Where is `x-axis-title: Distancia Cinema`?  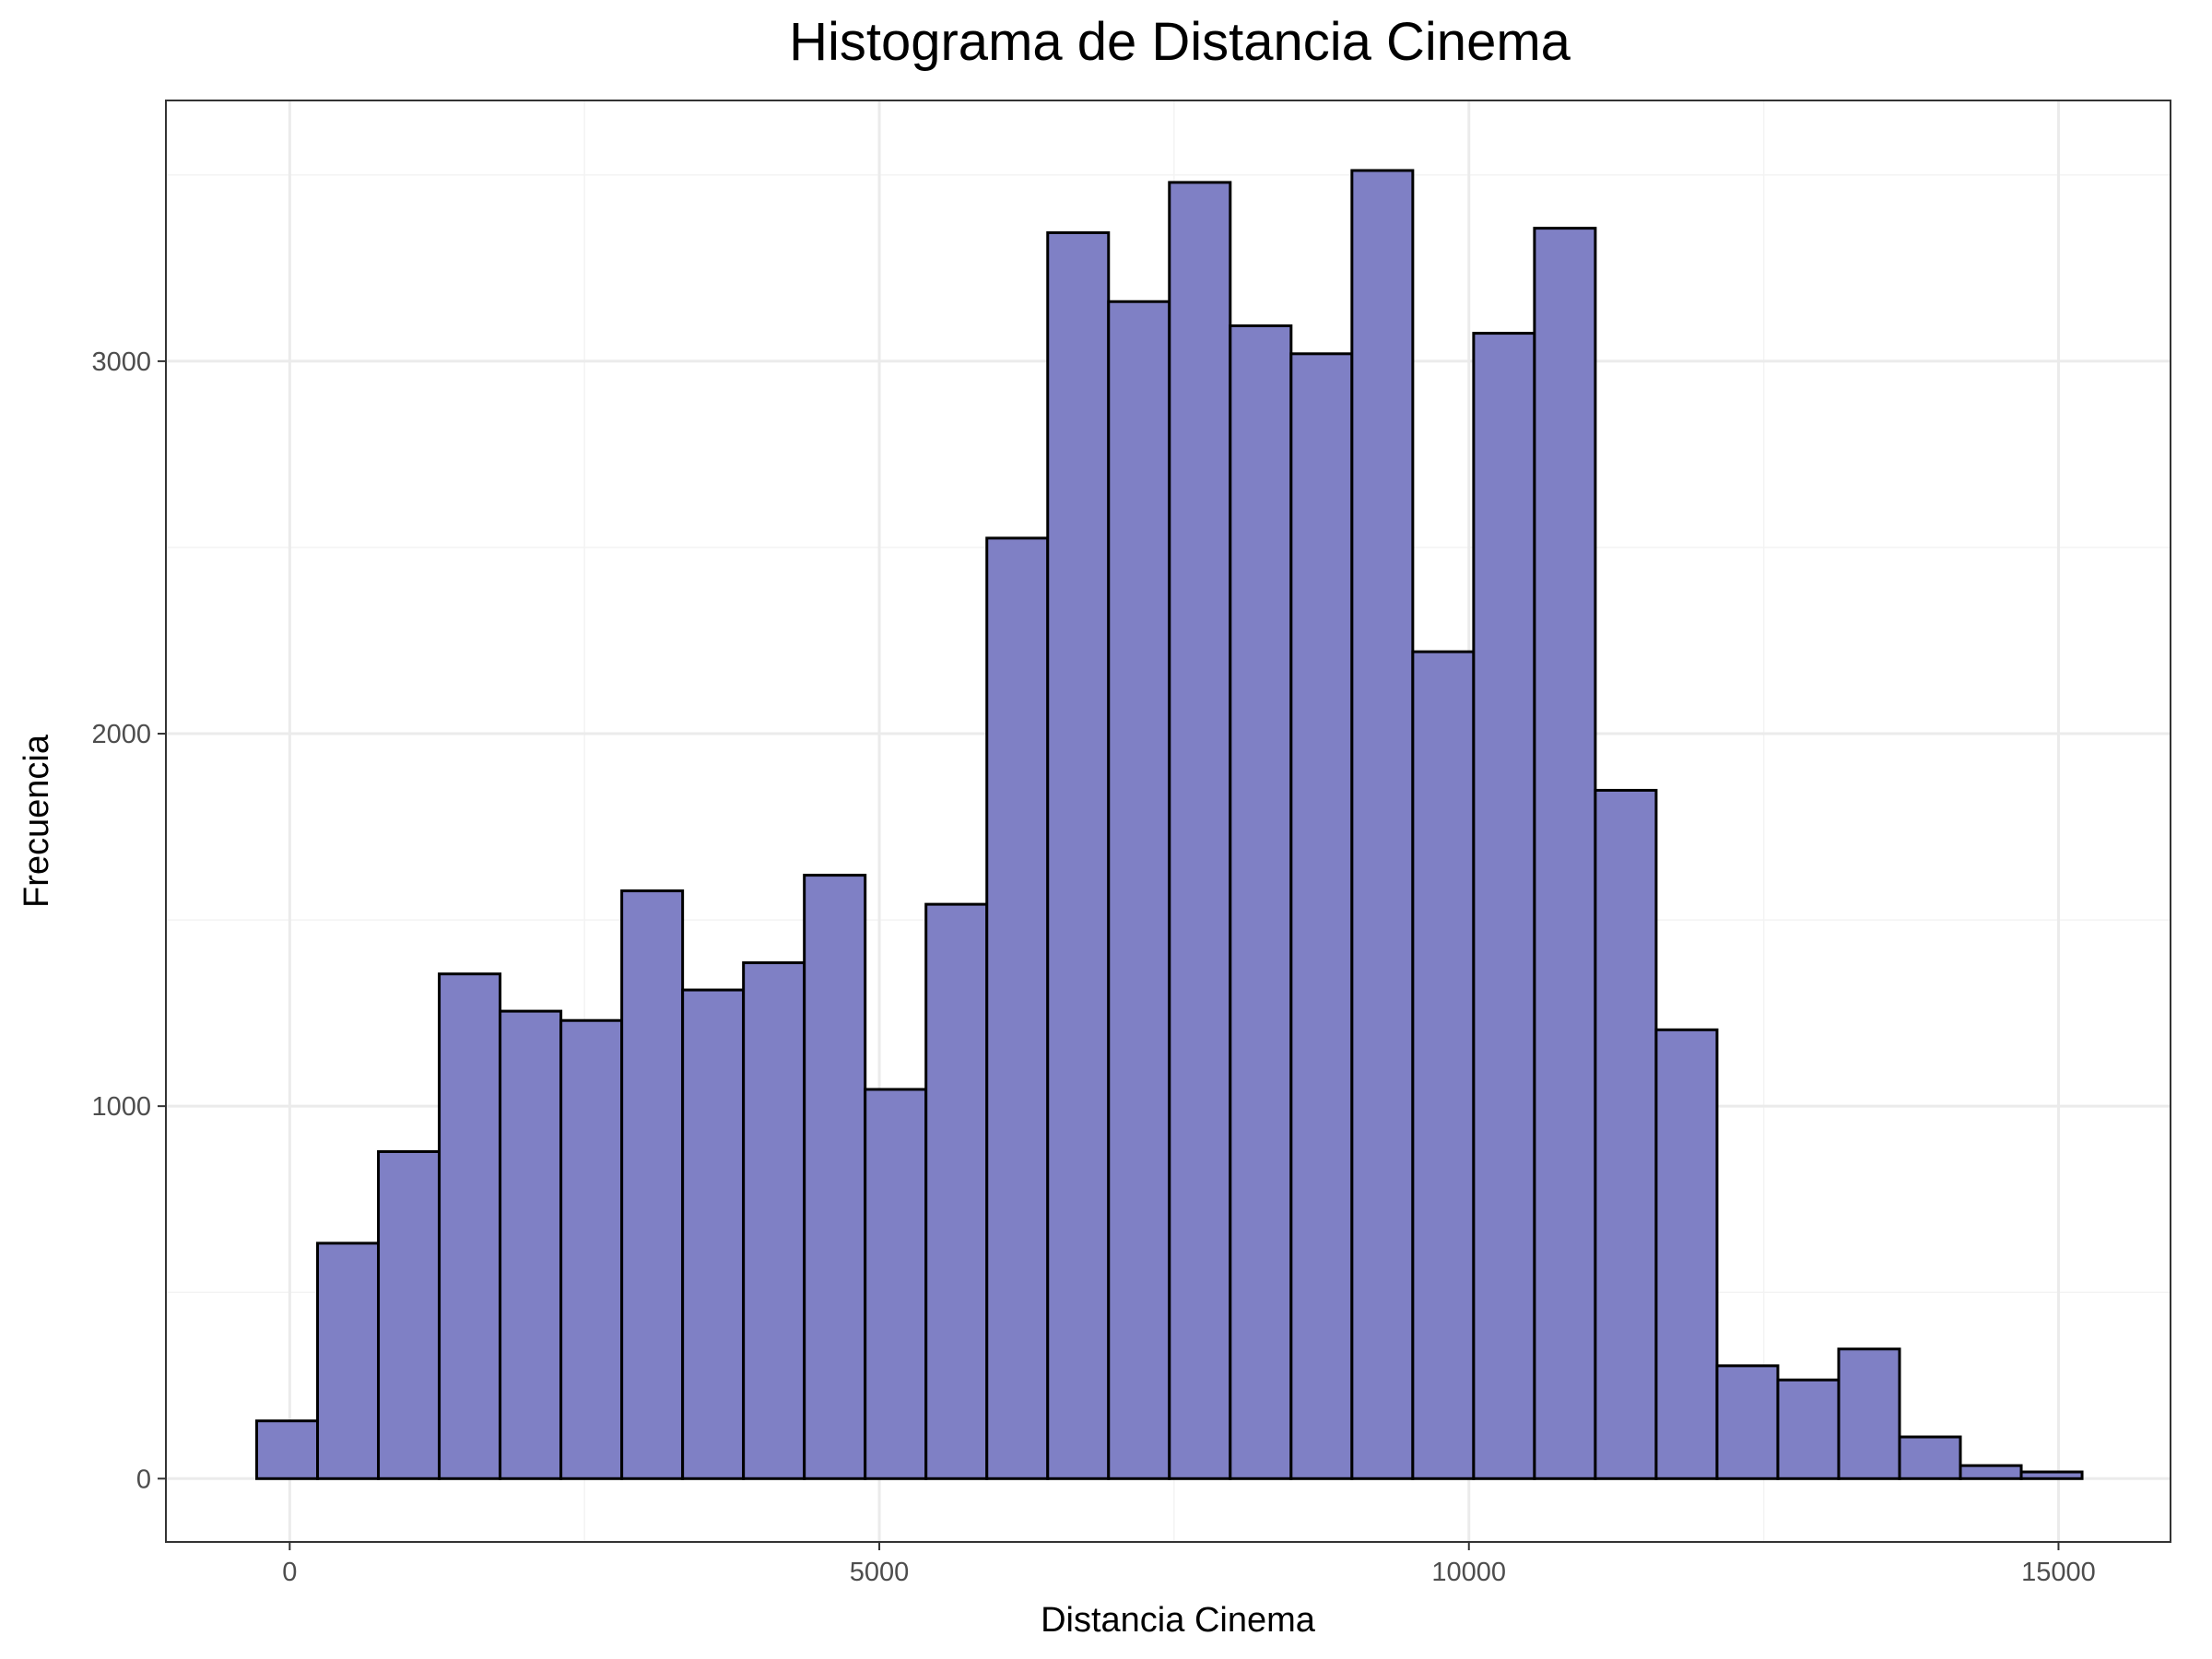
x-axis-title: Distancia Cinema is located at coordinates (1178, 1620).